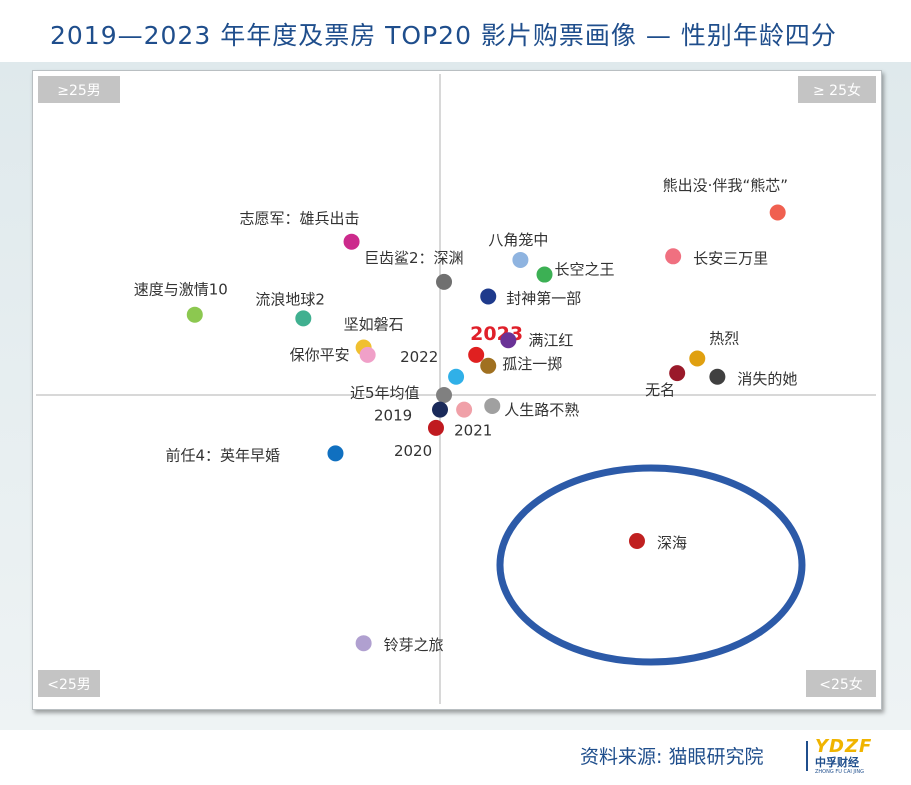  Describe the element at coordinates (844, 746) in the screenshot. I see `logo-mark: YDZF` at that location.